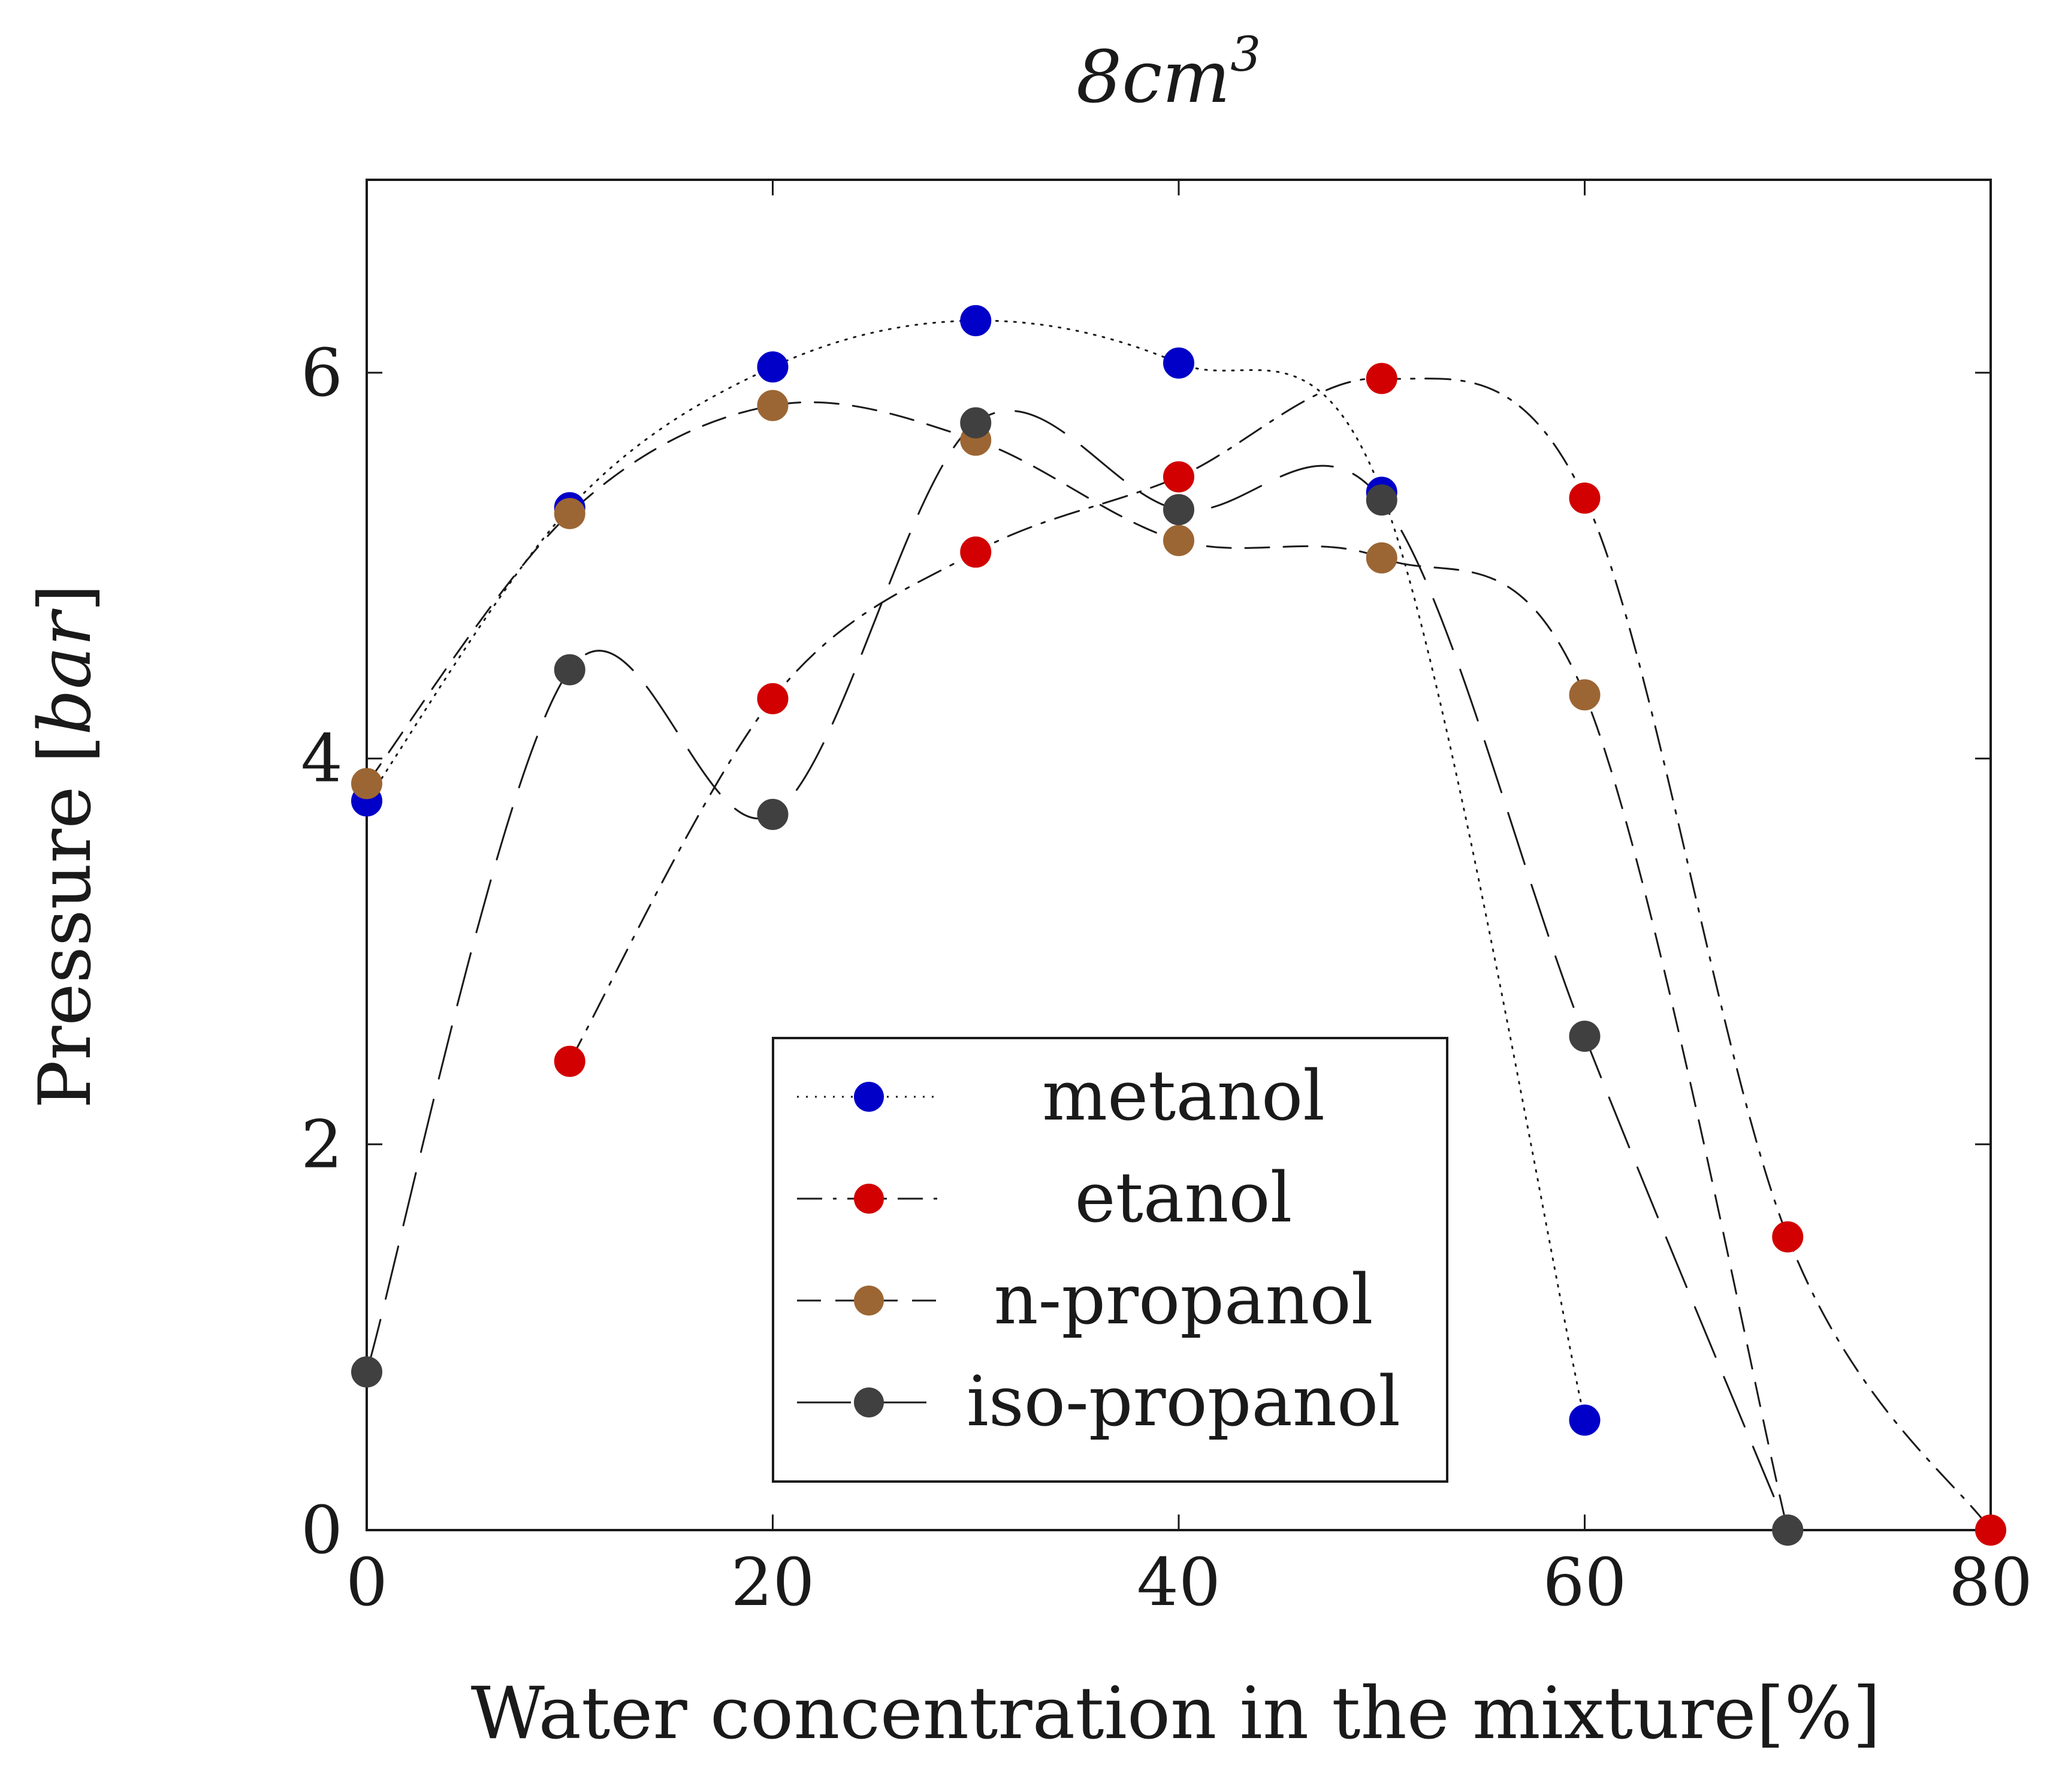 This screenshot has width=2056, height=1792. What do you see at coordinates (1183, 1402) in the screenshot?
I see `legend-label-iso-propanol: iso-propanol` at bounding box center [1183, 1402].